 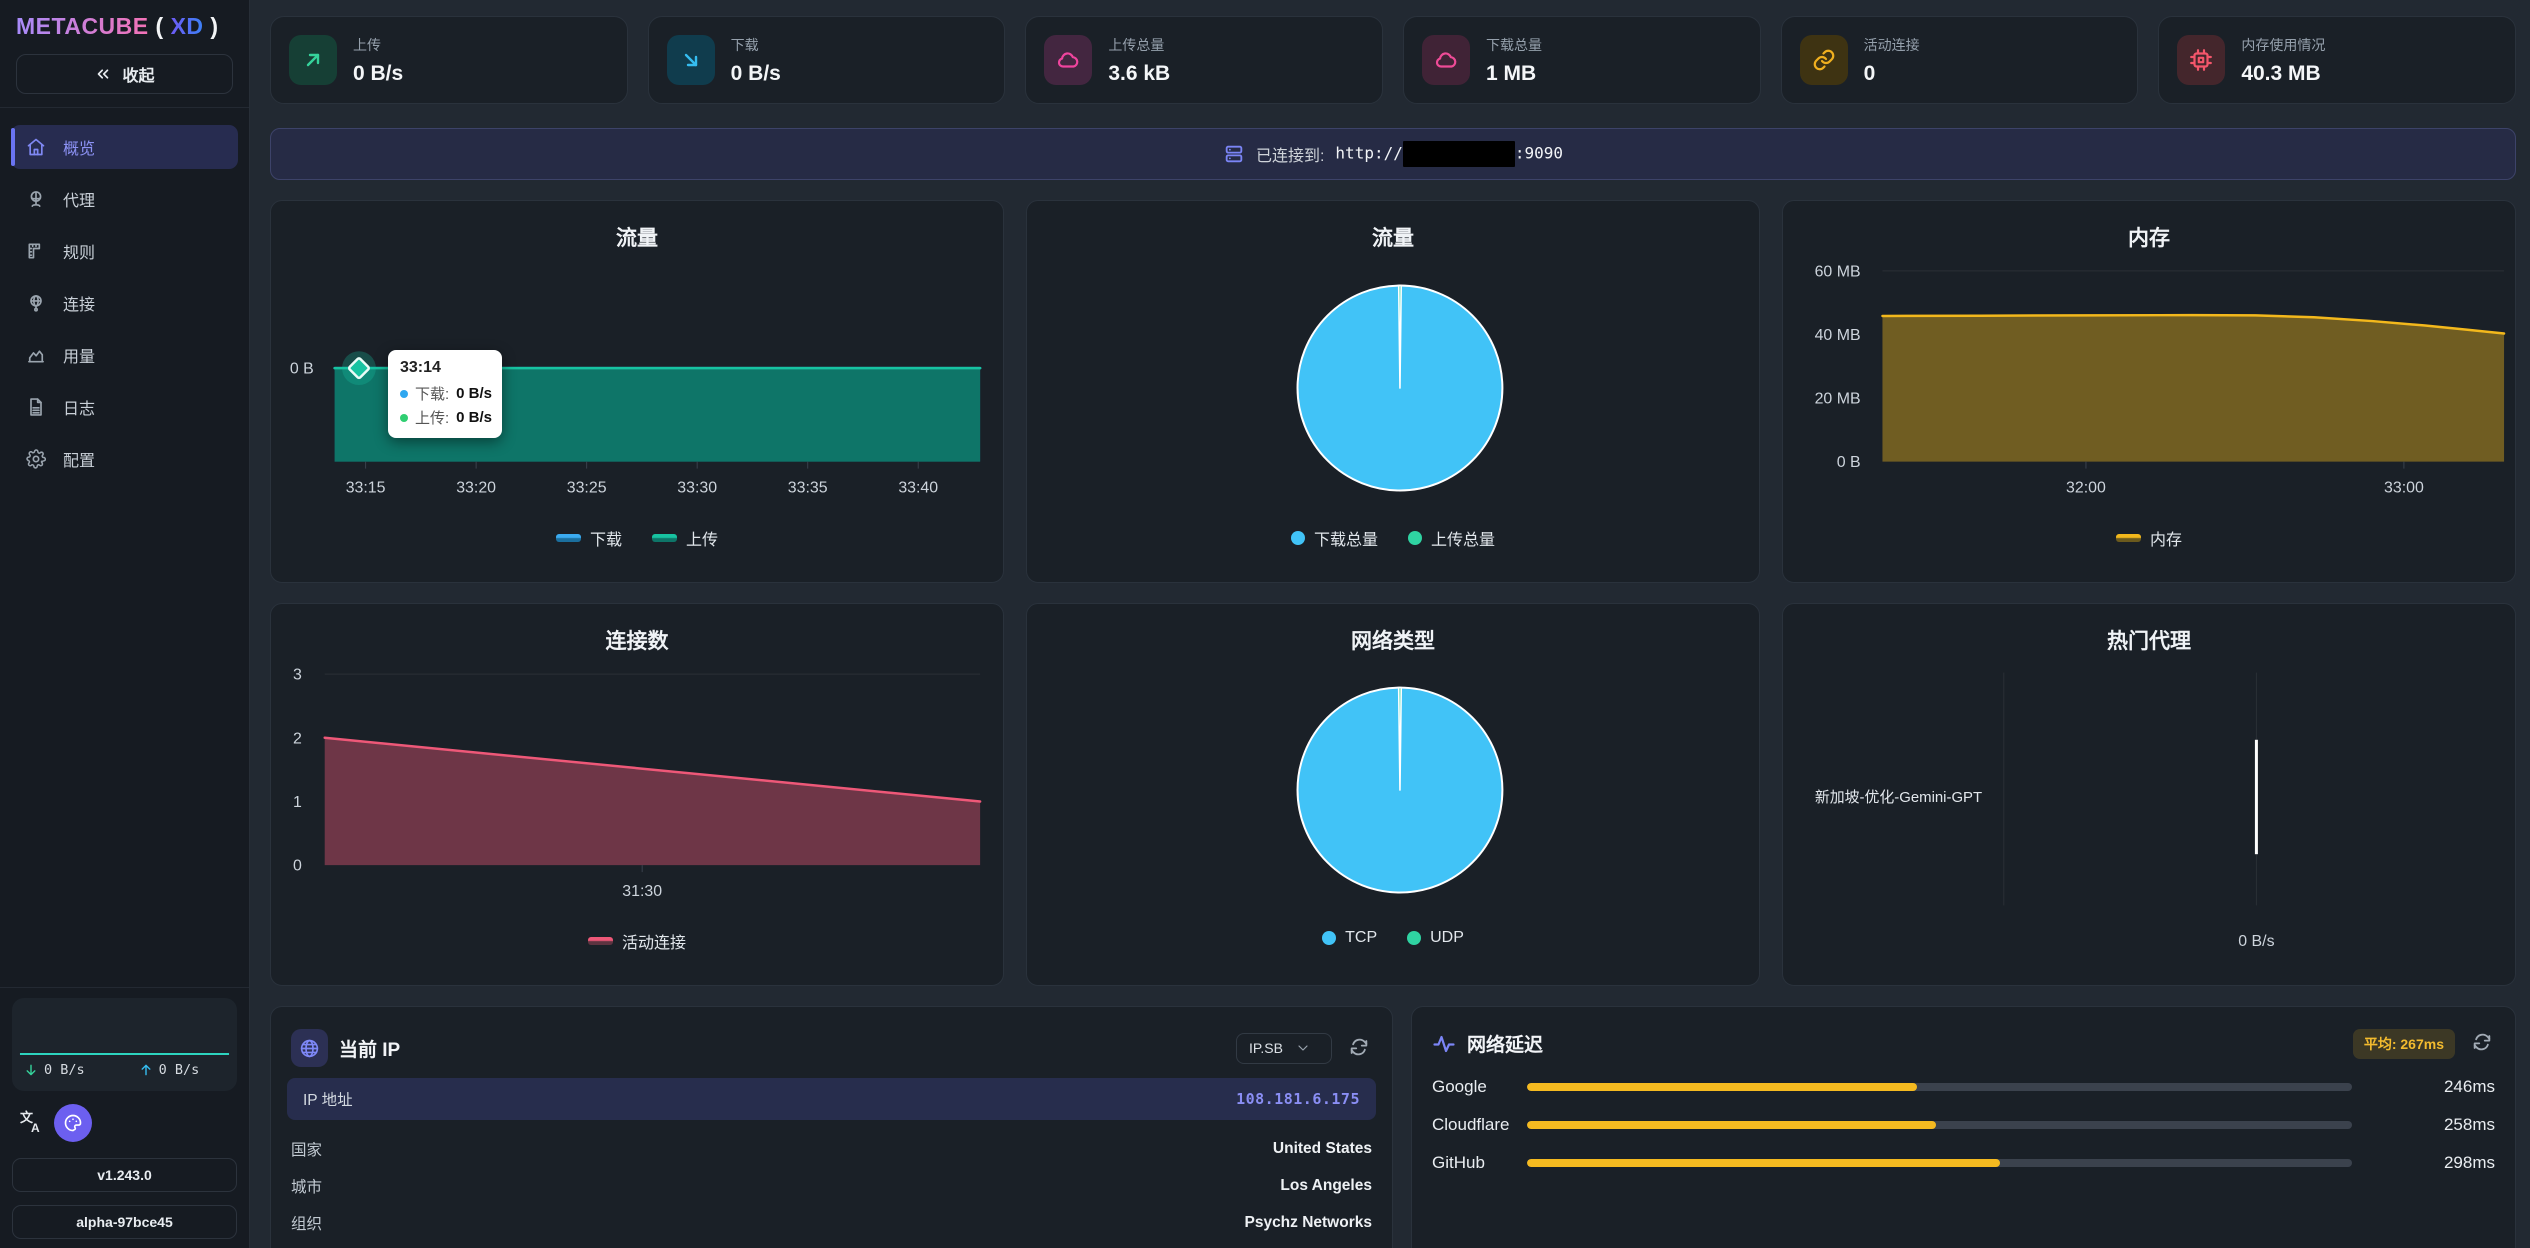 What do you see at coordinates (138, 76) in the screenshot?
I see `collapse-label: 收起` at bounding box center [138, 76].